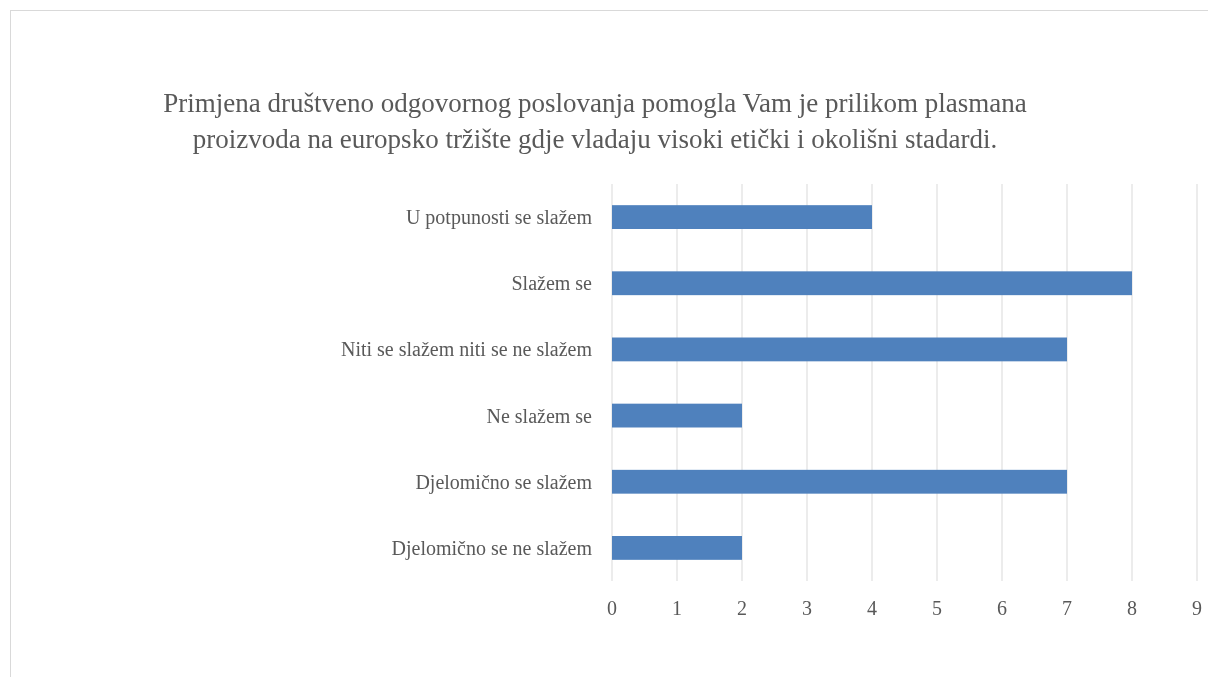  I want to click on y-tick-label: U potpunosti se slažem, so click(499, 218).